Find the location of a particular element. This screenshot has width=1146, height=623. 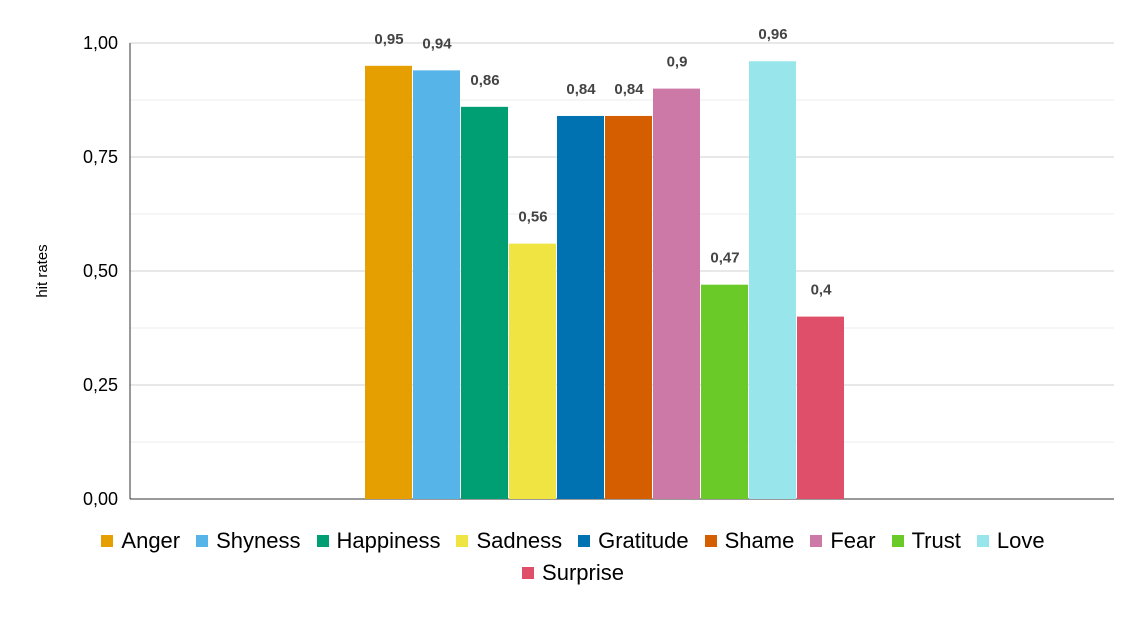

bar-anger is located at coordinates (388, 282).